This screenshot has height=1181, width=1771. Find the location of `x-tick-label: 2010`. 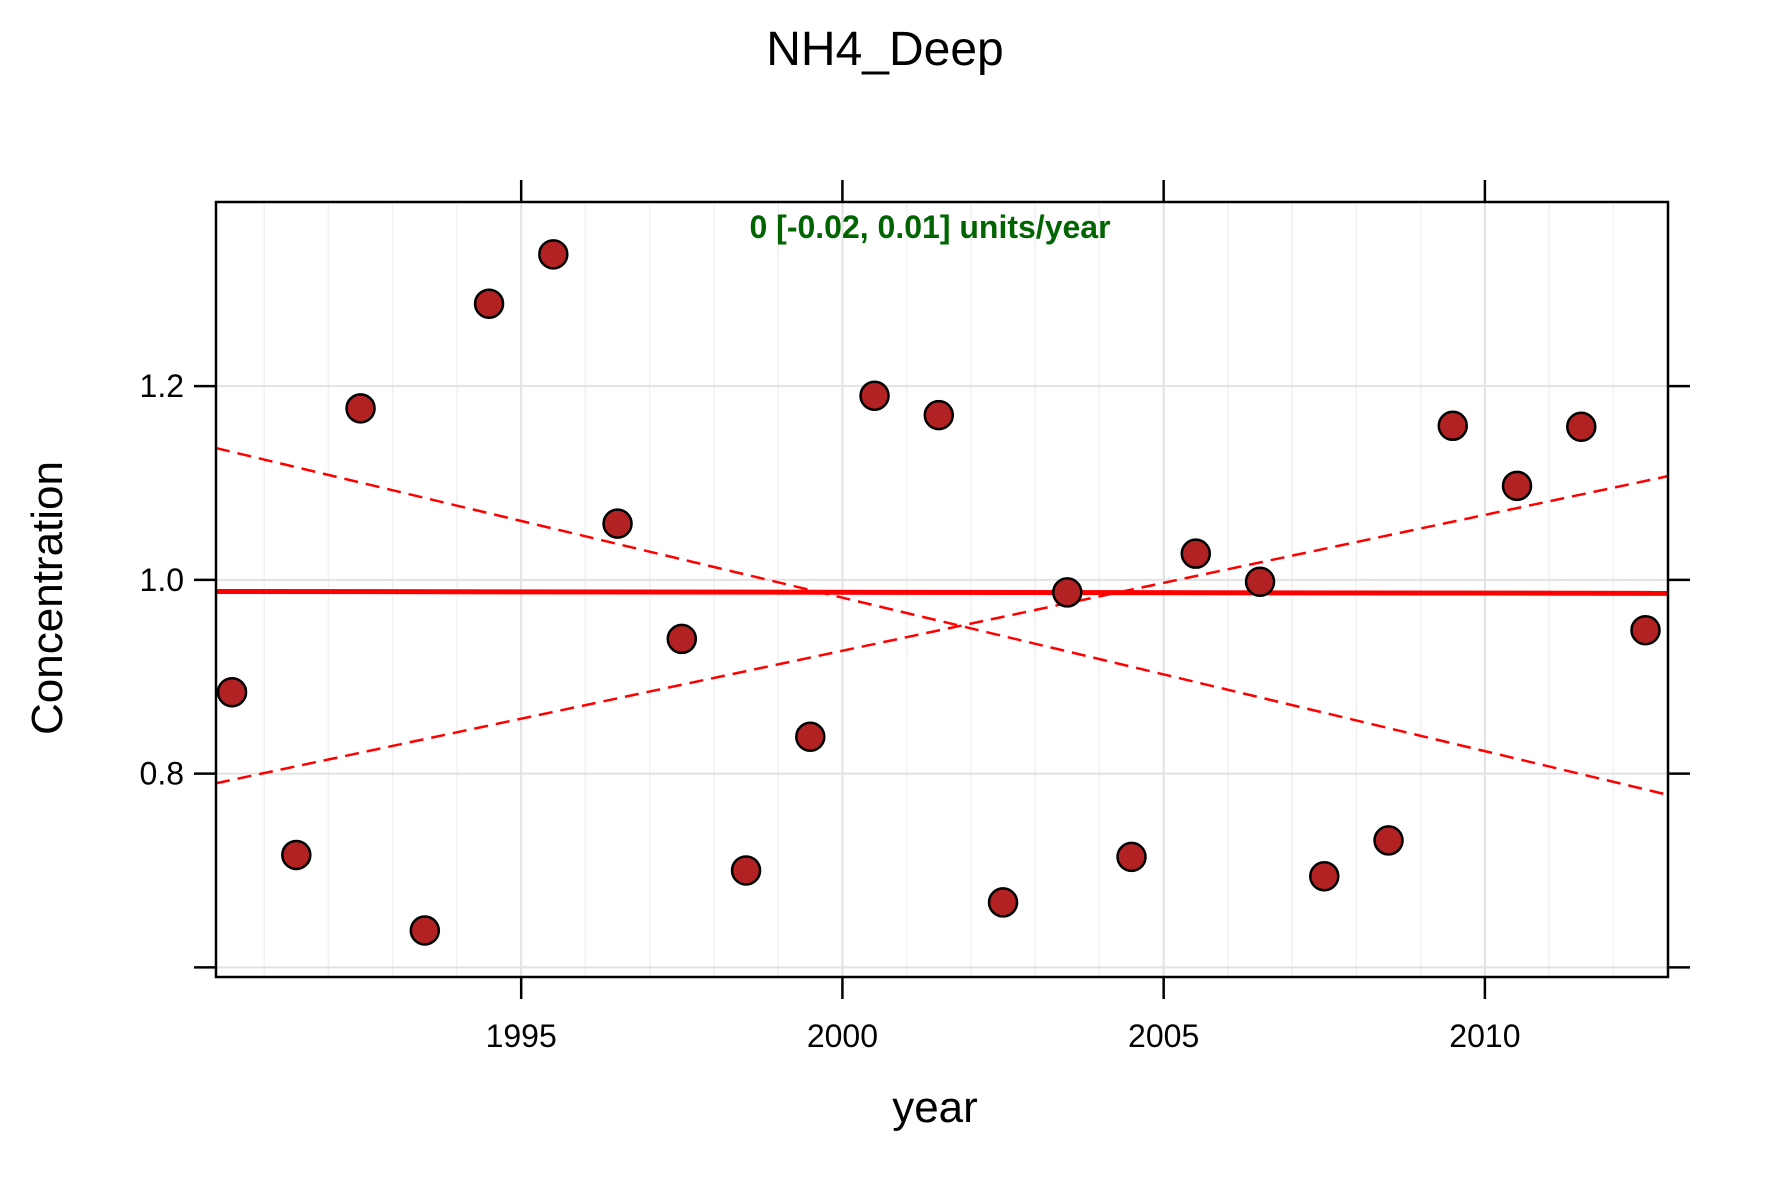

x-tick-label: 2010 is located at coordinates (1484, 1036).